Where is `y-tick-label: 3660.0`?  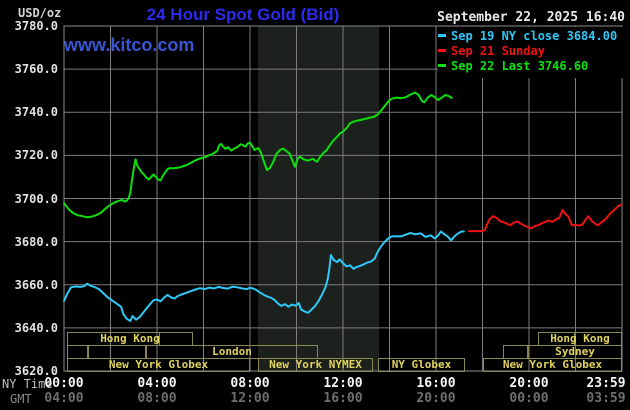
y-tick-label: 3660.0 is located at coordinates (36, 284).